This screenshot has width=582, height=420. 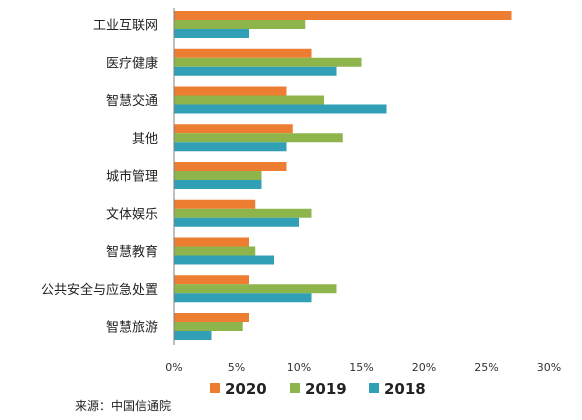 What do you see at coordinates (424, 367) in the screenshot?
I see `x-tick-label: 20%` at bounding box center [424, 367].